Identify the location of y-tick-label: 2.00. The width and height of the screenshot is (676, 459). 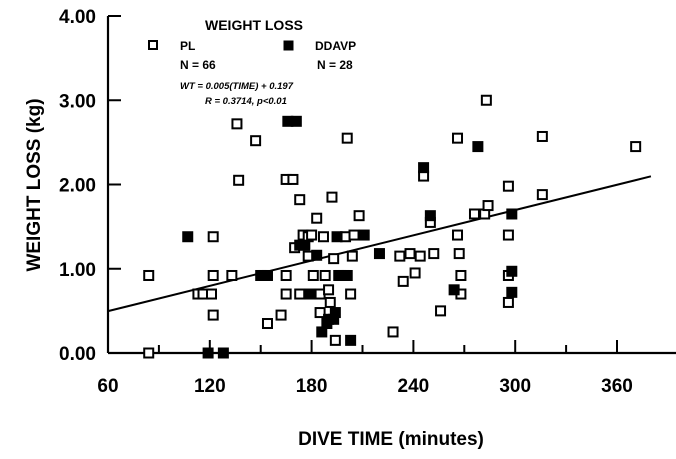
(77, 186).